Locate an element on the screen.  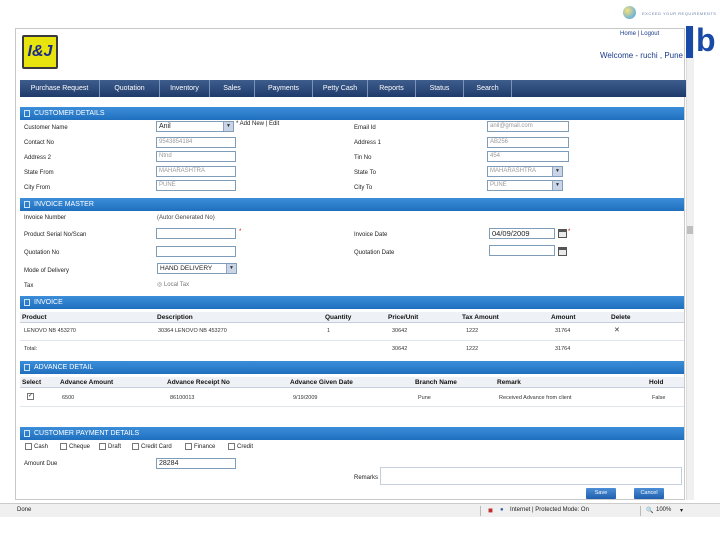
cash-checkbox is located at coordinates (28, 446).